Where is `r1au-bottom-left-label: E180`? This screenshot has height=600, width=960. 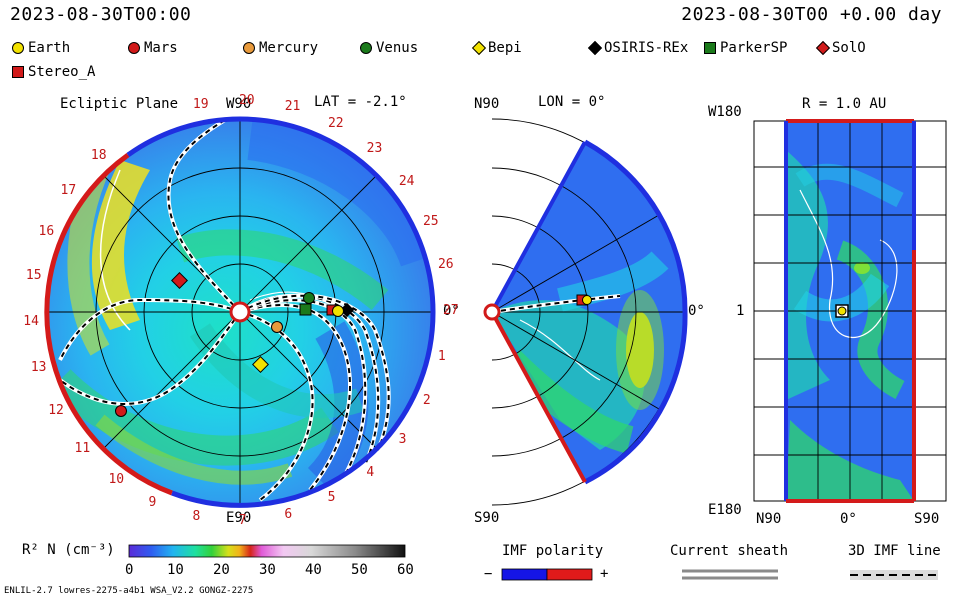 r1au-bottom-left-label: E180 is located at coordinates (725, 510).